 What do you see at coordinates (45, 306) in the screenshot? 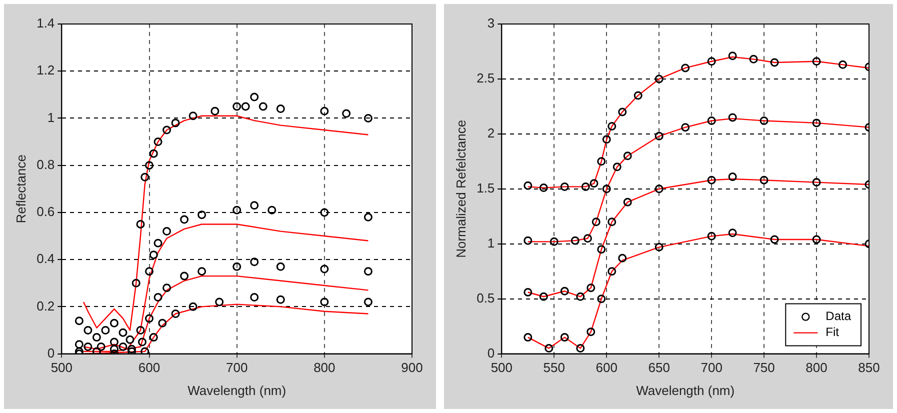
I see `y-tick-label: 0.2` at bounding box center [45, 306].